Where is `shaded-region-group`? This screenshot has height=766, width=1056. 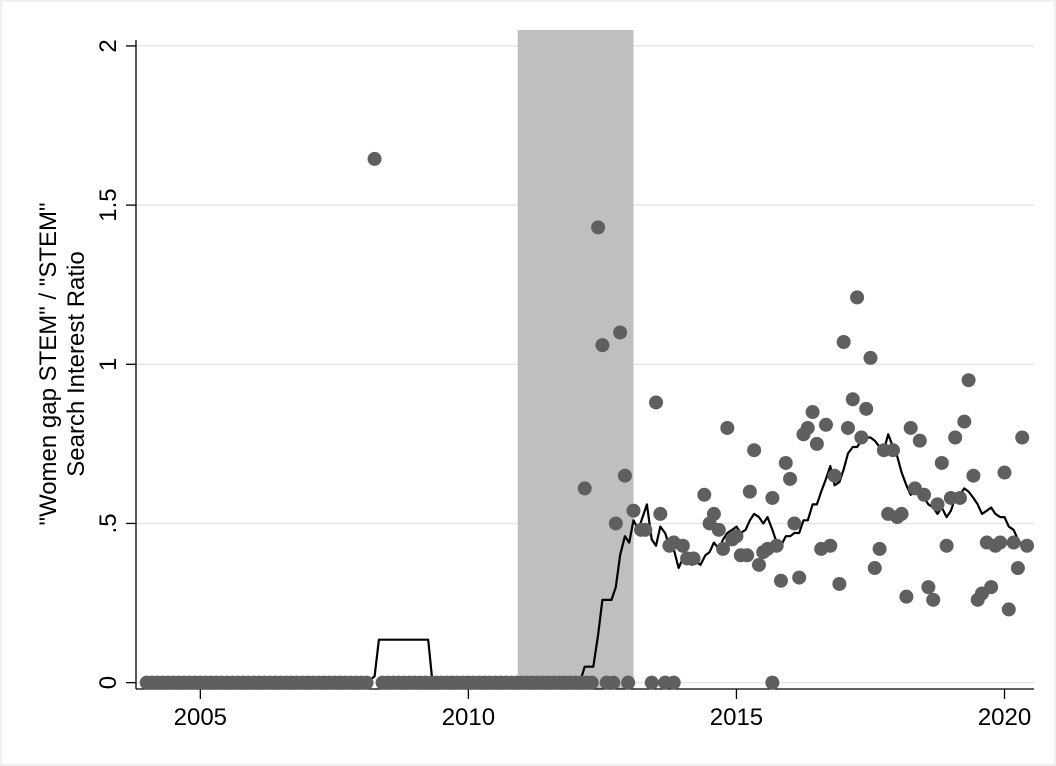 shaded-region-group is located at coordinates (575, 359).